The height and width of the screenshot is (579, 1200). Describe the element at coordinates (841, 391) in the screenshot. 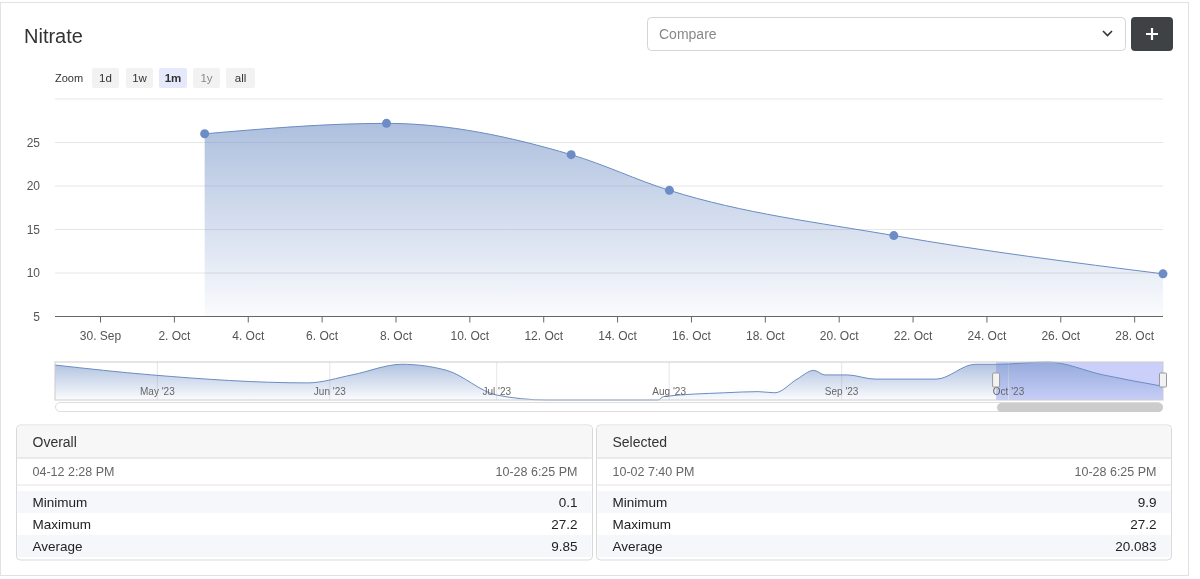

I see `x-tick-label: Sep '23` at that location.